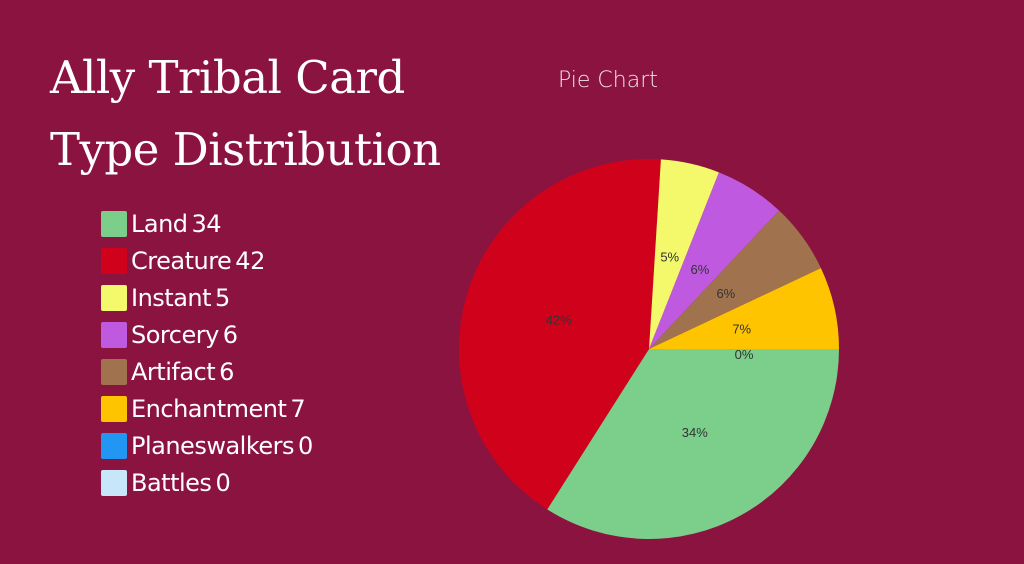 Image resolution: width=1024 pixels, height=564 pixels. I want to click on legend-item-land: Land 34, so click(207, 223).